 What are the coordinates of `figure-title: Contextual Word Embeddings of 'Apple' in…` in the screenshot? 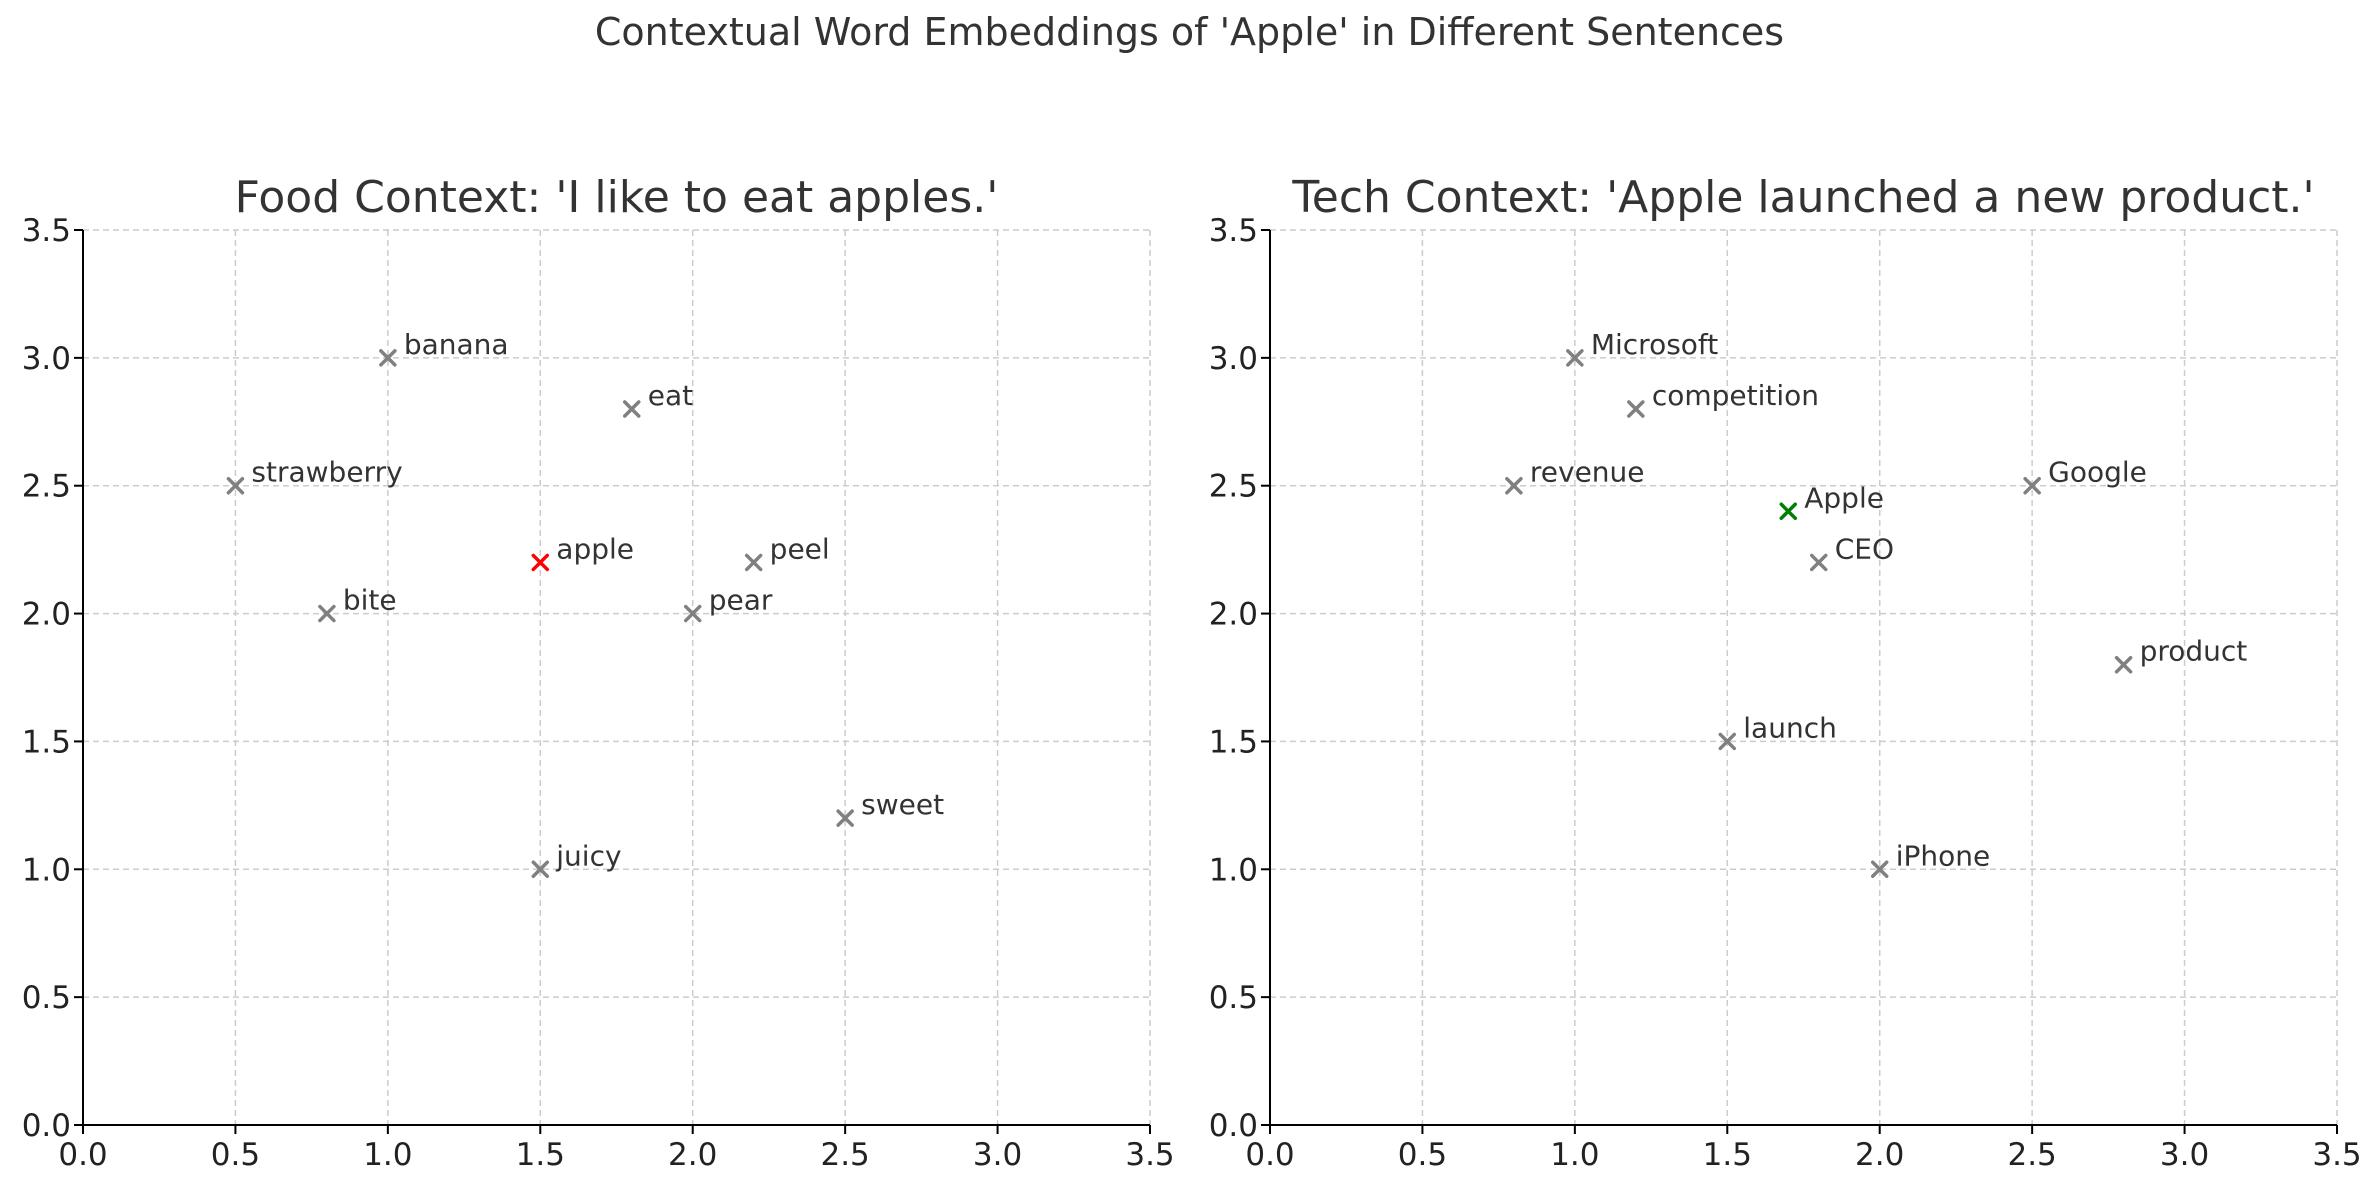 It's located at (1189, 32).